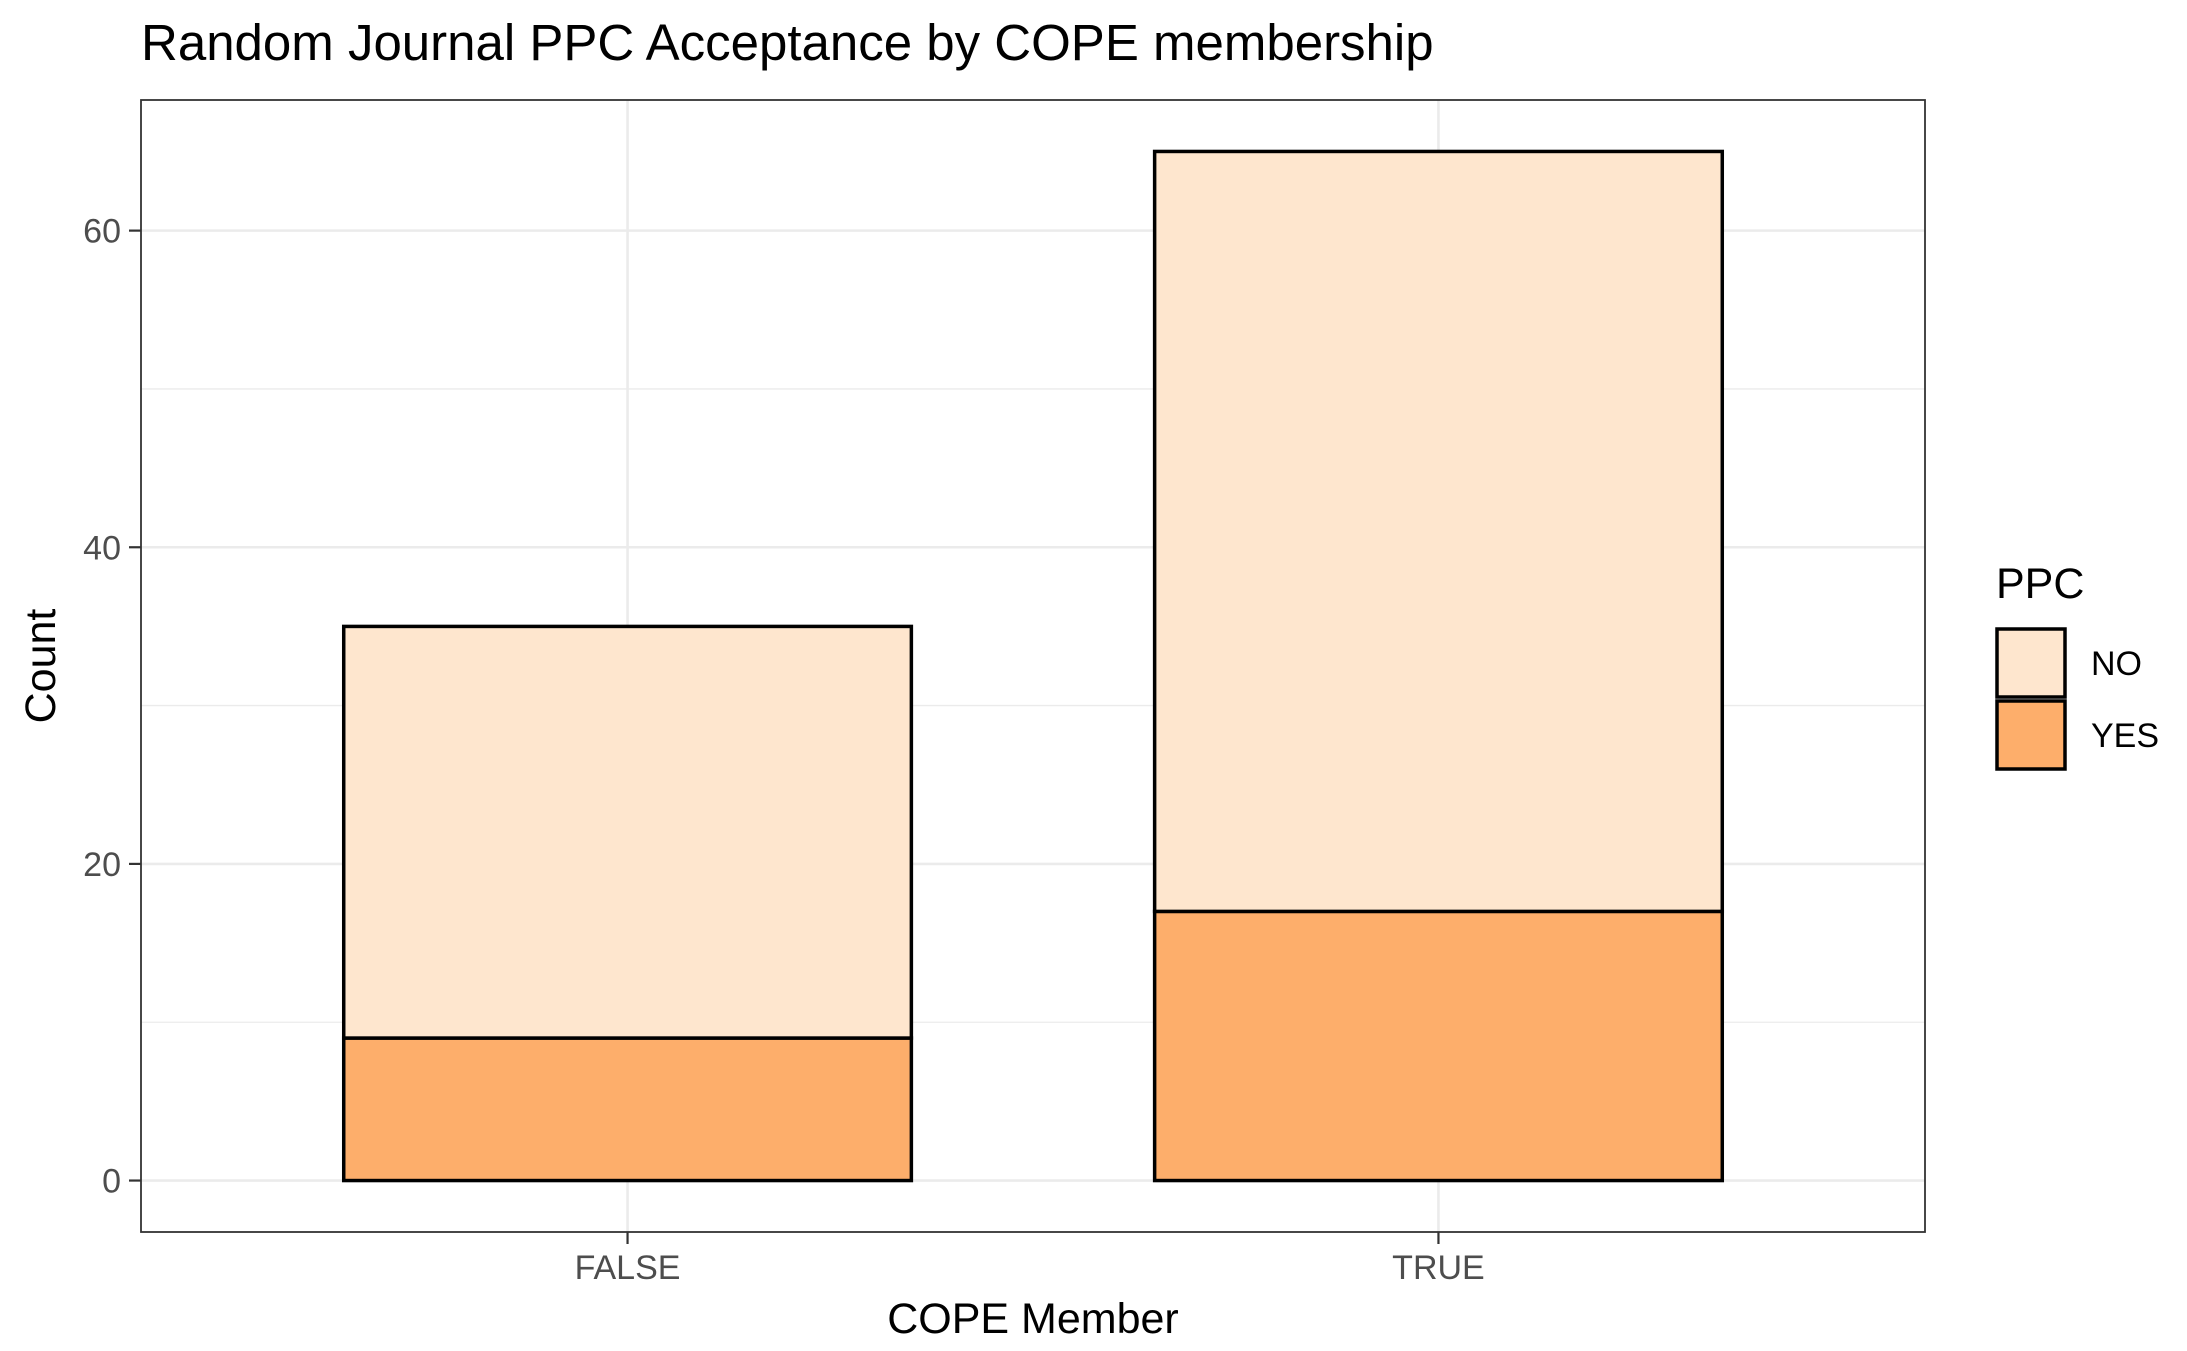  What do you see at coordinates (2116, 664) in the screenshot?
I see `legend-label-no: NO` at bounding box center [2116, 664].